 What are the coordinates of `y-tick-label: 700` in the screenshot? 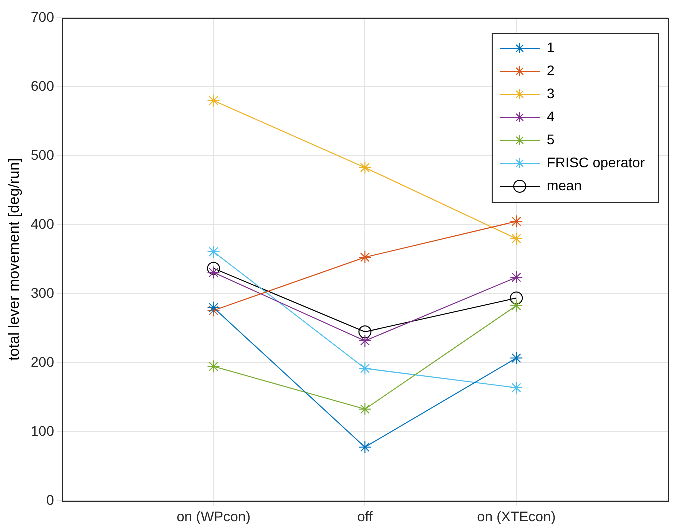 It's located at (43, 16).